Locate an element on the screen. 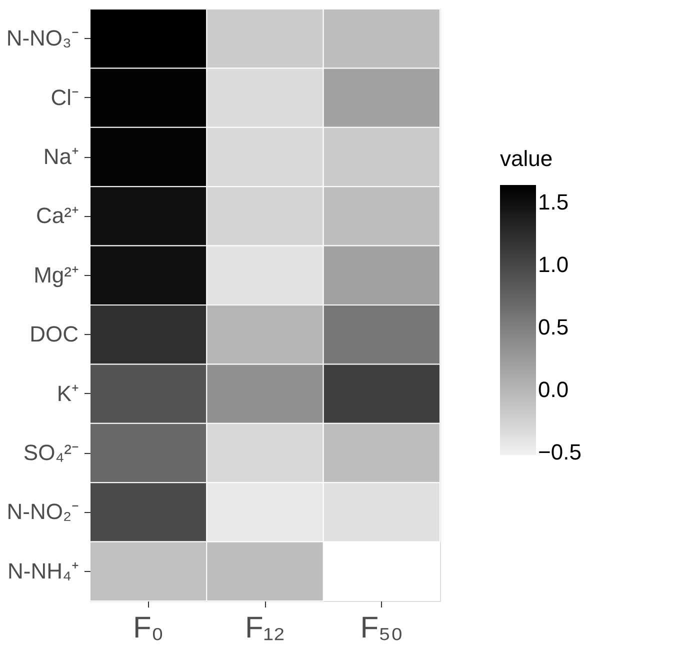 The image size is (700, 657). y-tick-label: Na⁺ is located at coordinates (60, 156).